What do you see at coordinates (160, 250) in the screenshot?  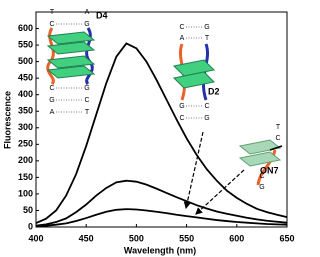 I see `x-axis-label: Wavelength (nm)` at bounding box center [160, 250].